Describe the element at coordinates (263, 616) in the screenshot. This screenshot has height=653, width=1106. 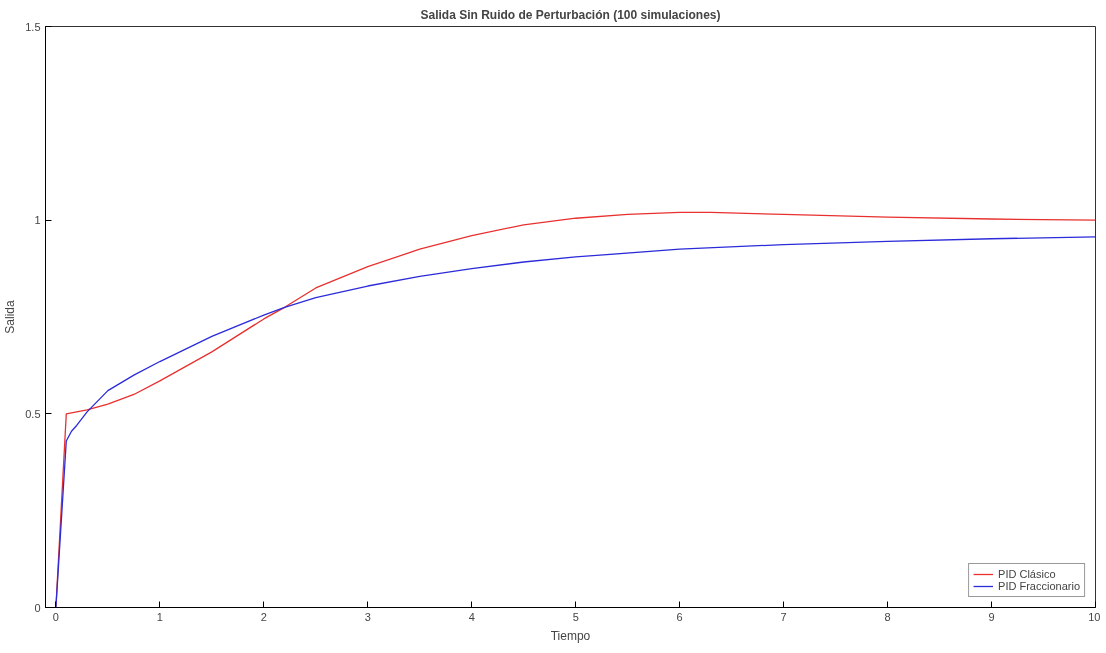
I see `x-tick-label: 2` at that location.